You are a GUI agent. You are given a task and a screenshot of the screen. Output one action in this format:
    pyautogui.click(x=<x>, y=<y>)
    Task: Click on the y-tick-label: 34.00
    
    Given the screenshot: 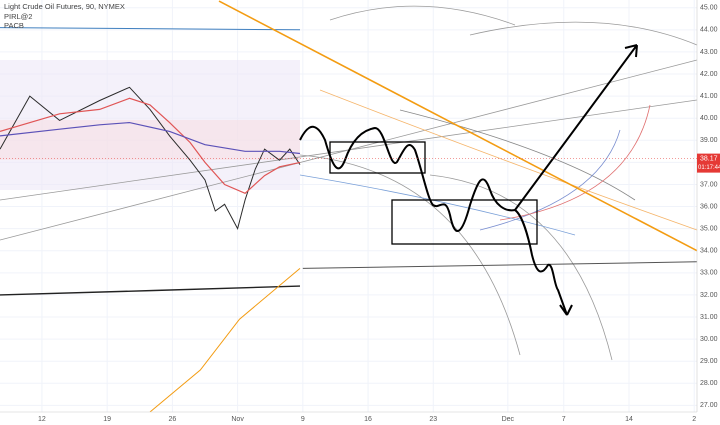 What is the action you would take?
    pyautogui.click(x=709, y=251)
    